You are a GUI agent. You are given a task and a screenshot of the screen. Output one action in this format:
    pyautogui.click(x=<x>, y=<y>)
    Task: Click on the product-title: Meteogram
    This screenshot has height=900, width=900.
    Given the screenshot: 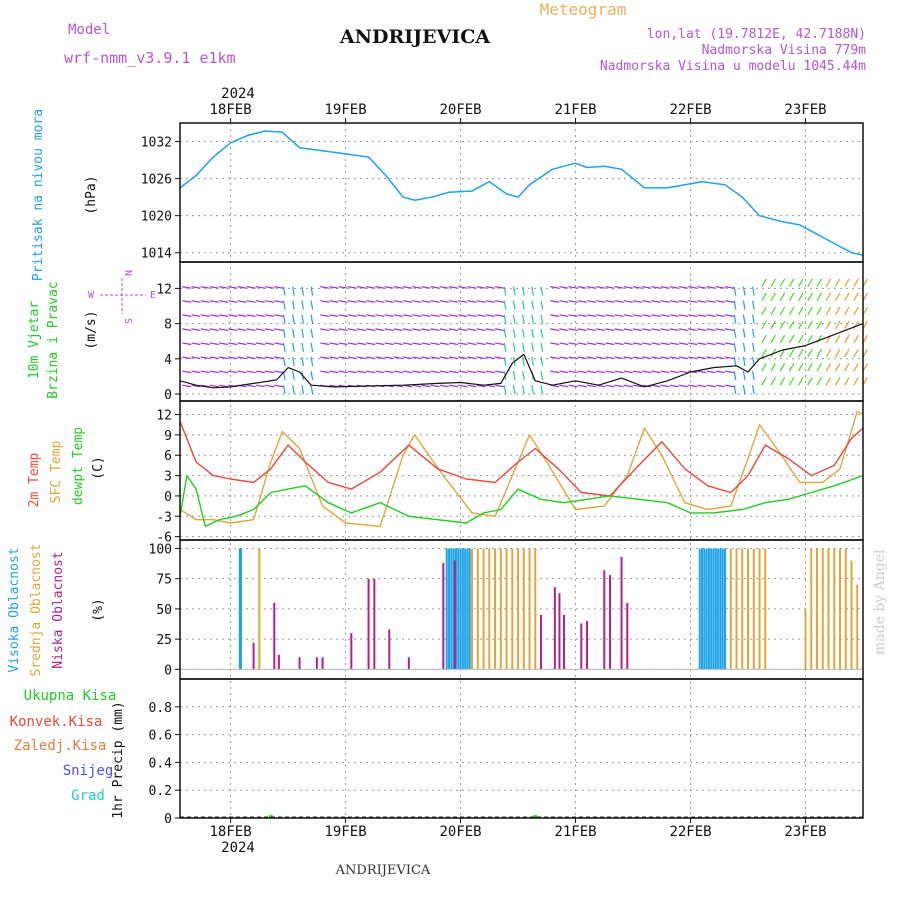 What is the action you would take?
    pyautogui.click(x=583, y=9)
    